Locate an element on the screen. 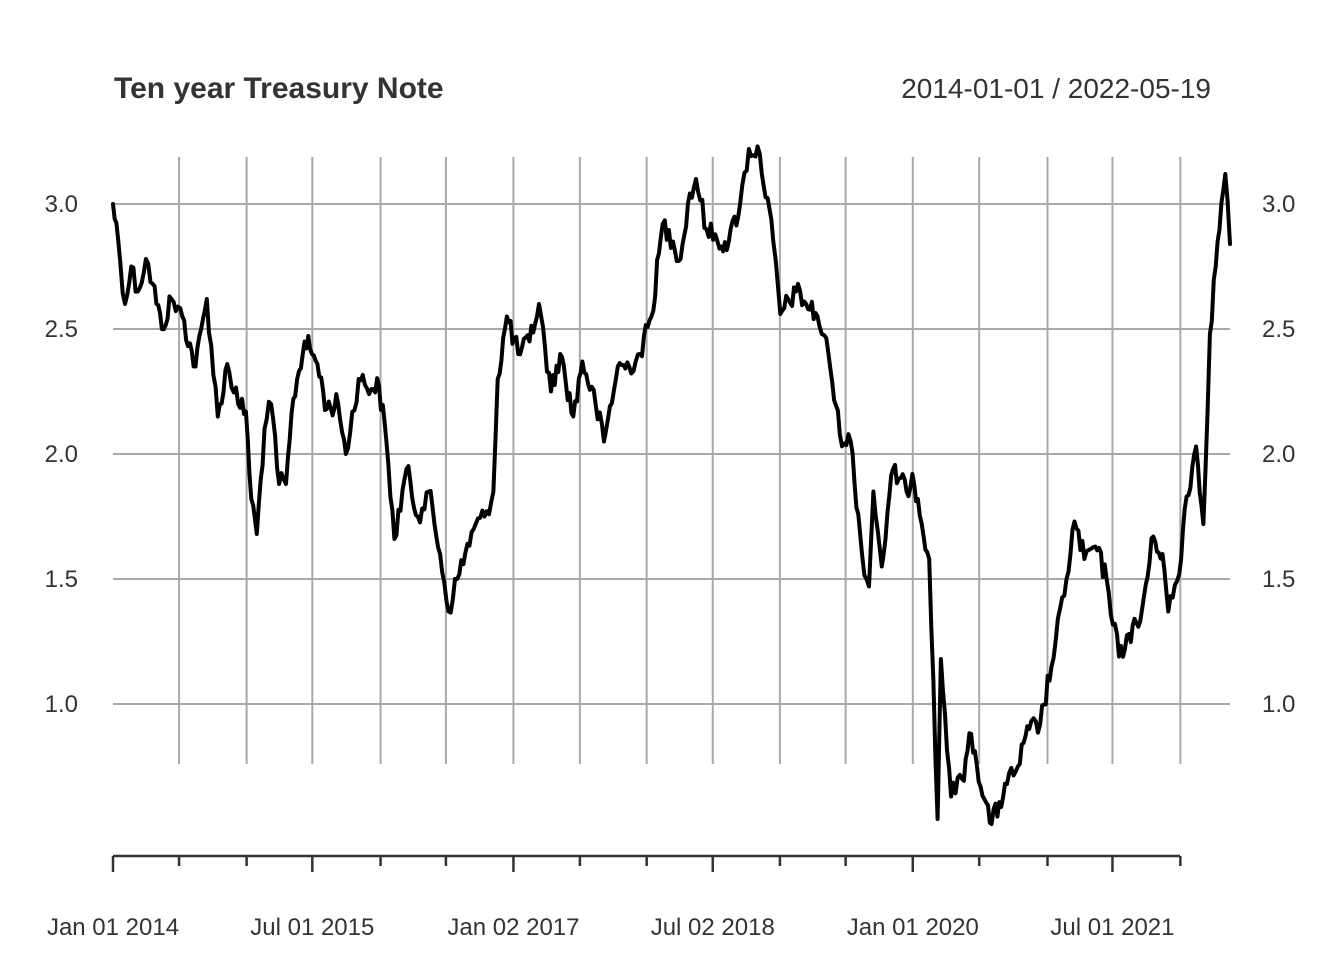 Image resolution: width=1344 pixels, height=960 pixels. x-tick-label: Jan 01 2020 is located at coordinates (913, 927).